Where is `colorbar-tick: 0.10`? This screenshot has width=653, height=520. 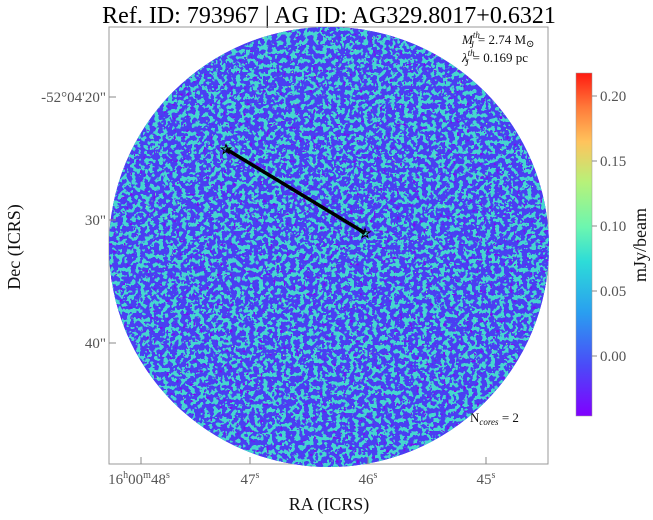
colorbar-tick: 0.10 is located at coordinates (613, 227).